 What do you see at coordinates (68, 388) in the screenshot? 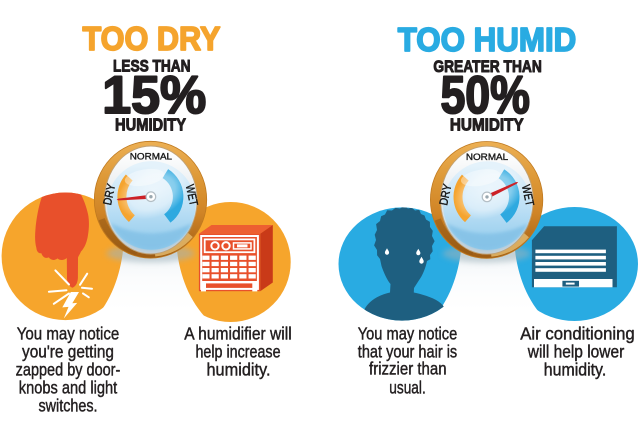
I see `svg-text: knobs and light` at bounding box center [68, 388].